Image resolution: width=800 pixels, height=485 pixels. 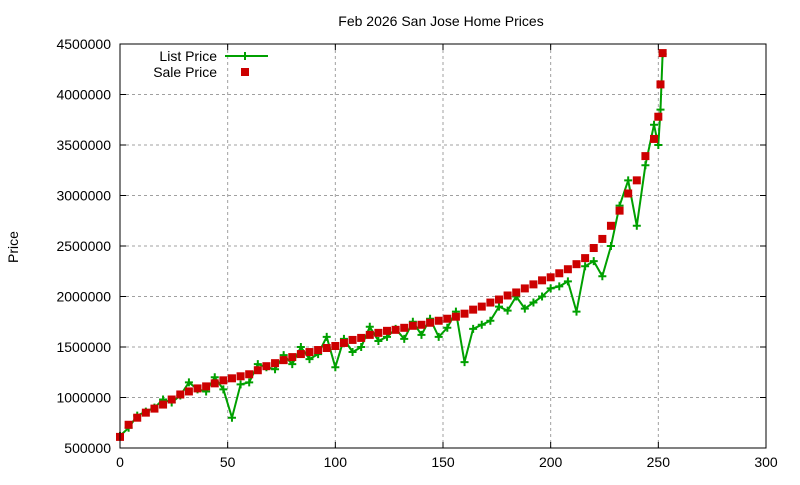 What do you see at coordinates (440, 21) in the screenshot?
I see `chart-title: Feb 2026 San Jose Home Prices` at bounding box center [440, 21].